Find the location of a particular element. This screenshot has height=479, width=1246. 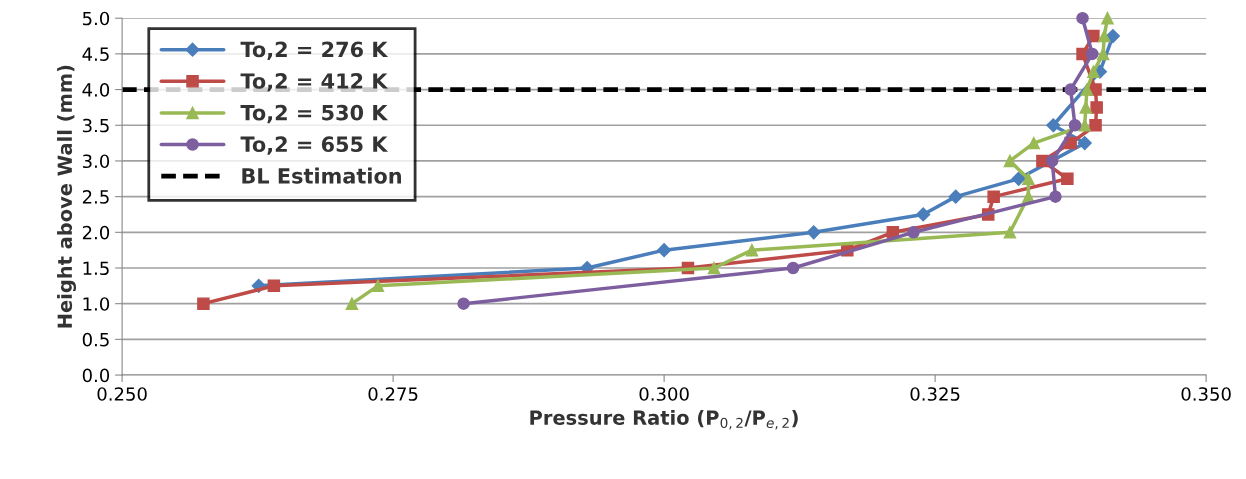

y-tick-label: 1.5 is located at coordinates (96, 268).